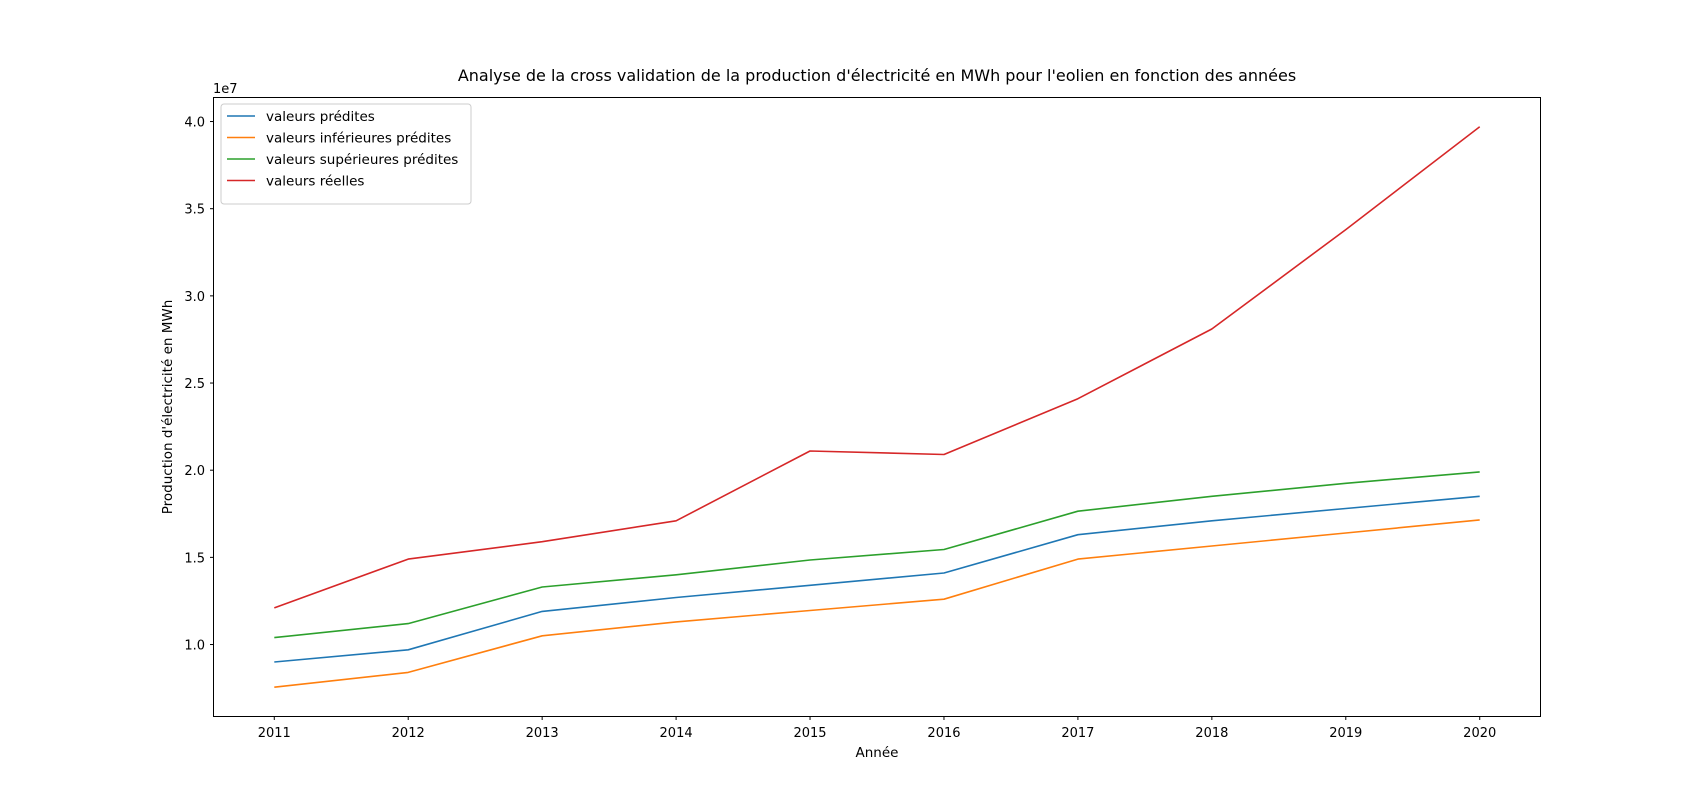 The width and height of the screenshot is (1700, 800). What do you see at coordinates (408, 733) in the screenshot?
I see `x-tick-label: 2012` at bounding box center [408, 733].